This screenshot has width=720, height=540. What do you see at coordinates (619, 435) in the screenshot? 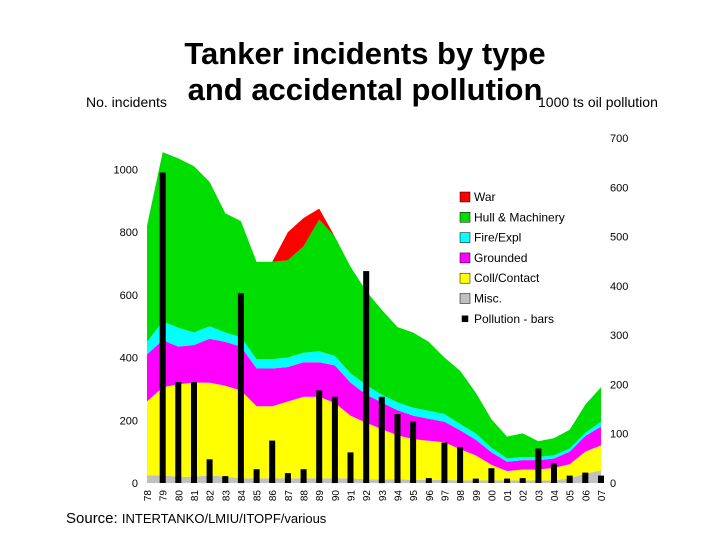
I see `right-tick-label: 100` at bounding box center [619, 435].